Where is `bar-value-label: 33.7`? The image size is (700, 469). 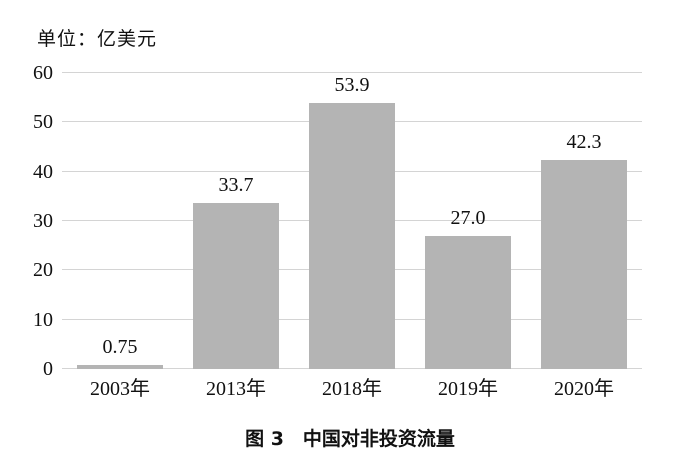 bar-value-label: 33.7 is located at coordinates (236, 184).